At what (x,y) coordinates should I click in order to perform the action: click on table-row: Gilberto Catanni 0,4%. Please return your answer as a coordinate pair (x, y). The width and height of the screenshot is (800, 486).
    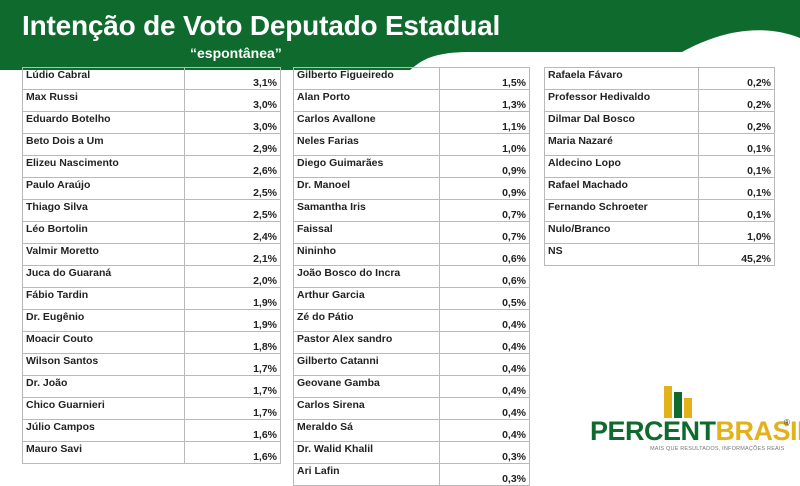
    Looking at the image, I should click on (411, 364).